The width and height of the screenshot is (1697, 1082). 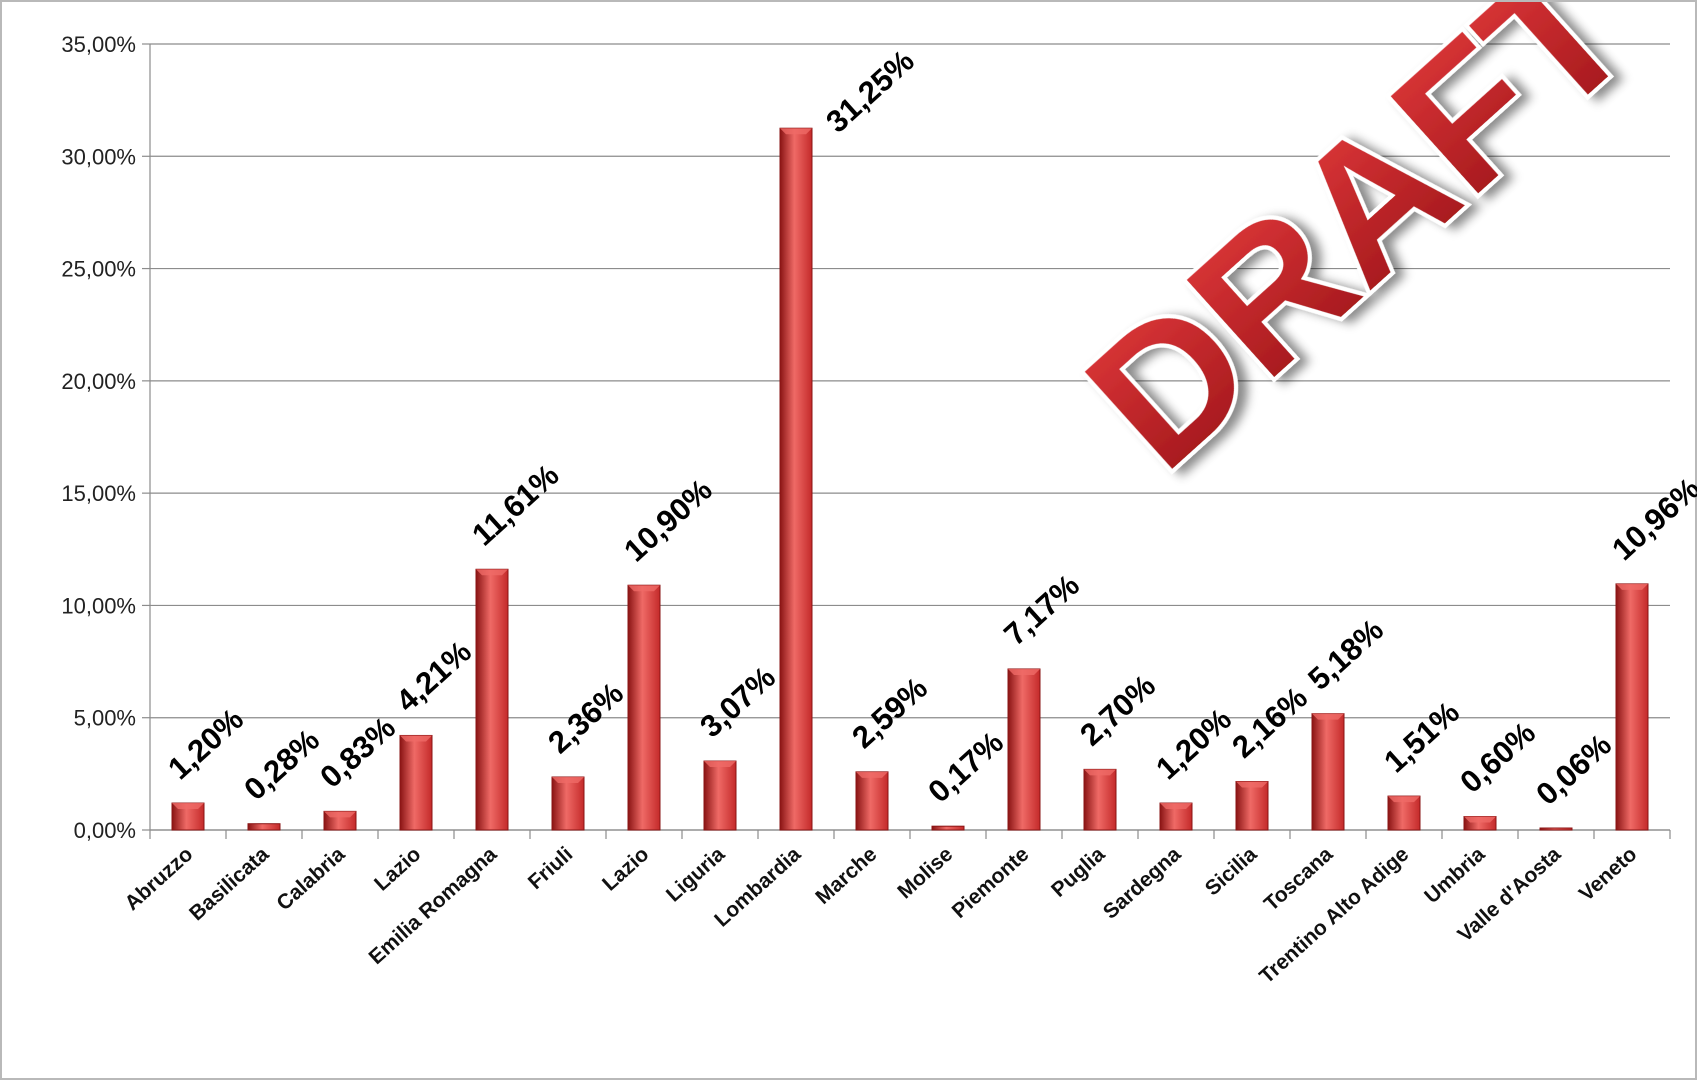 What do you see at coordinates (551, 868) in the screenshot?
I see `category-label: Friuli` at bounding box center [551, 868].